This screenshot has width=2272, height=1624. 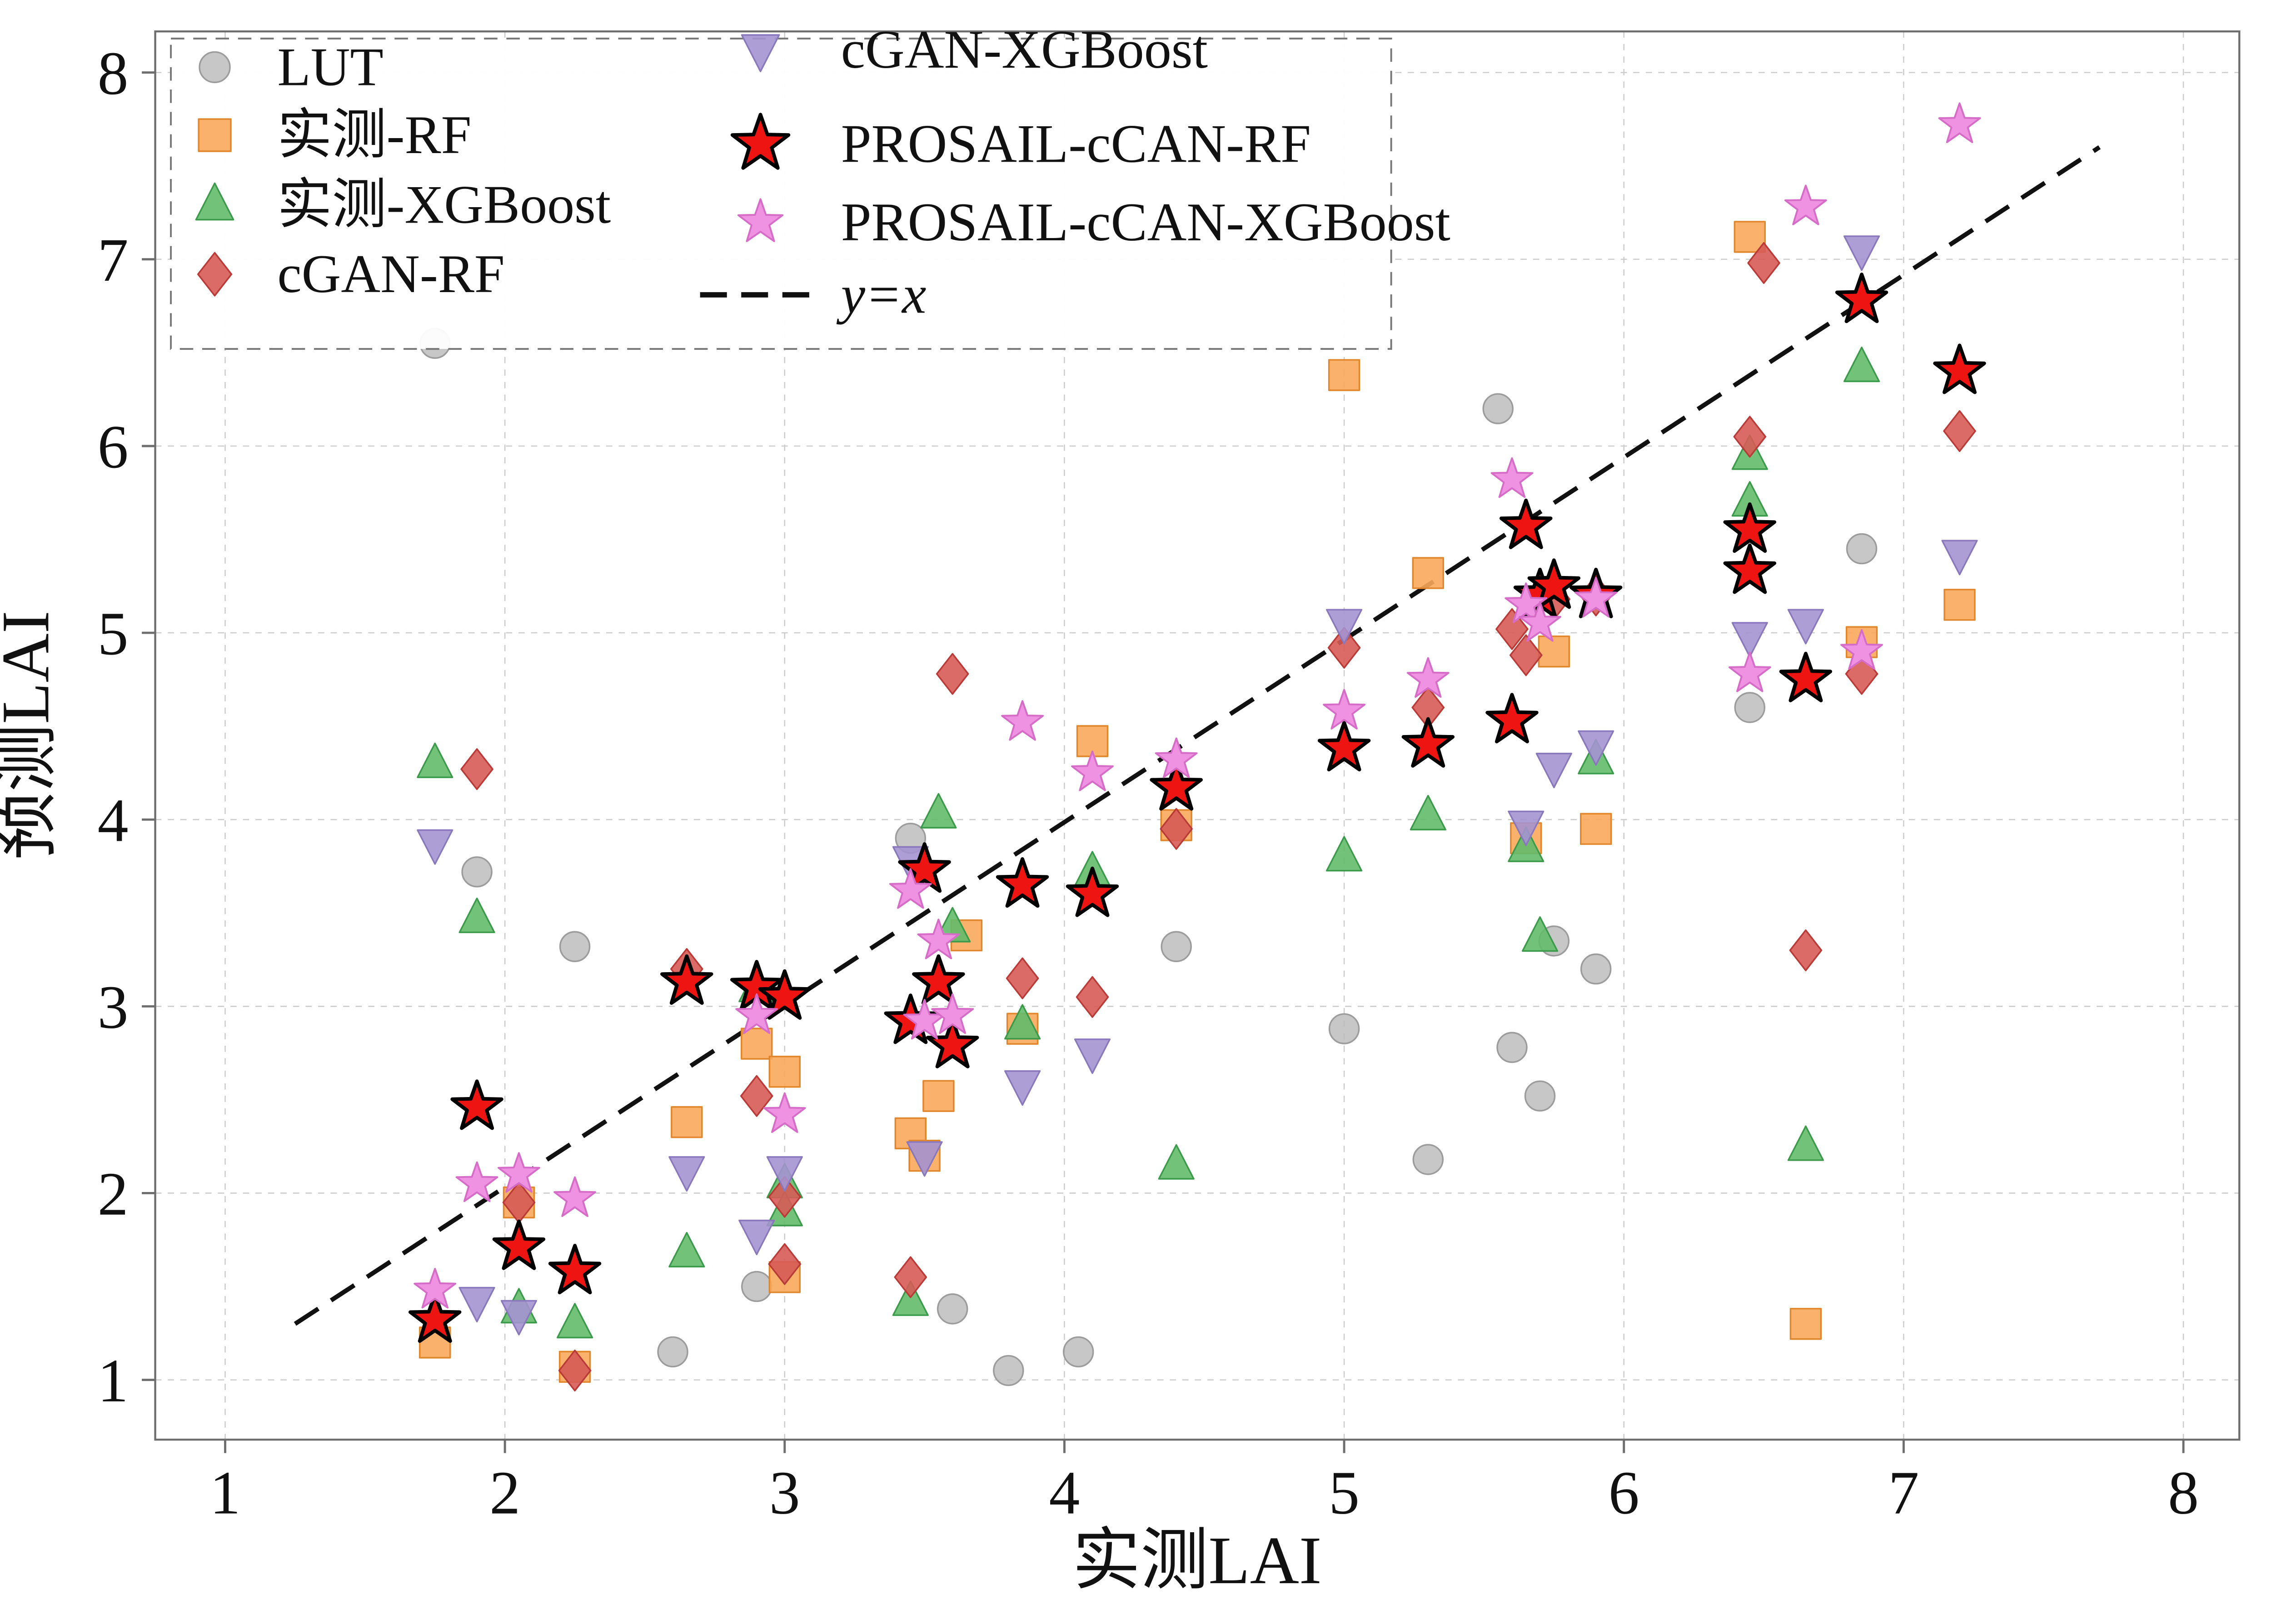 What do you see at coordinates (881, 294) in the screenshot?
I see `legend-label: y=x` at bounding box center [881, 294].